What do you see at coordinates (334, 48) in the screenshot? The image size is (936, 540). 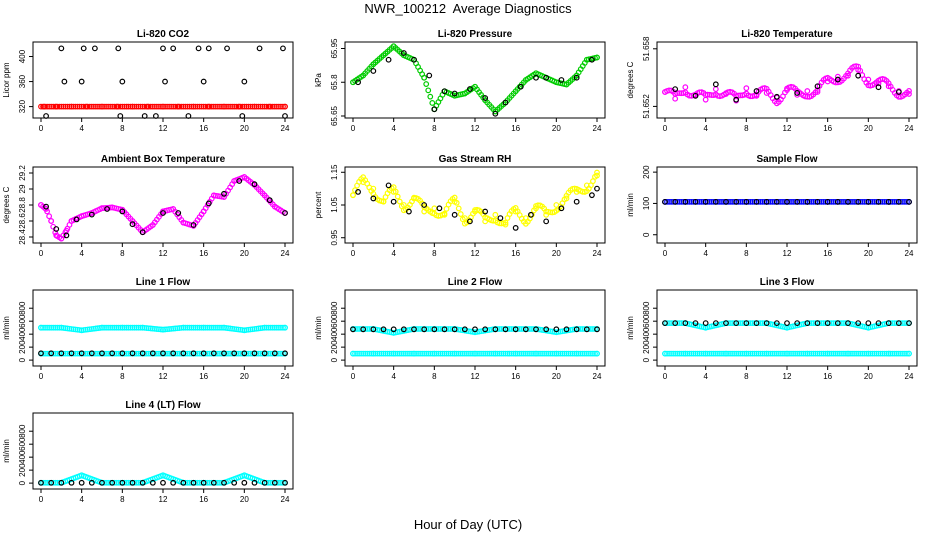 I see `y-tick-label: 65.95` at bounding box center [334, 48].